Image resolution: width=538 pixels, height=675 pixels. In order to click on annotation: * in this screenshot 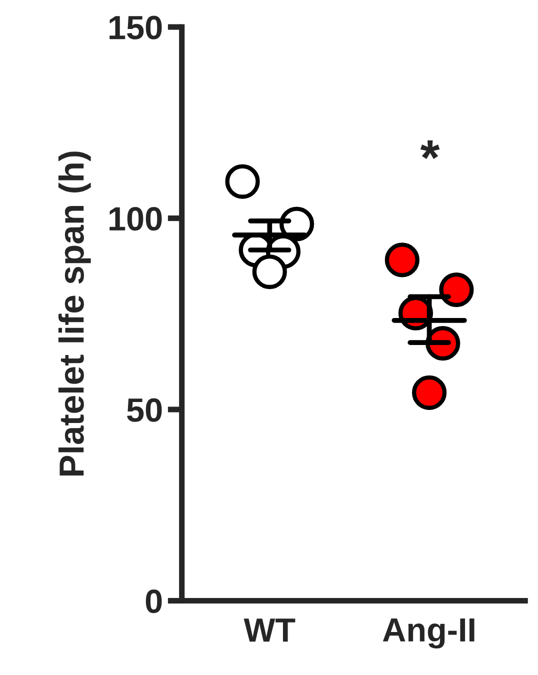, I will do `click(430, 149)`.